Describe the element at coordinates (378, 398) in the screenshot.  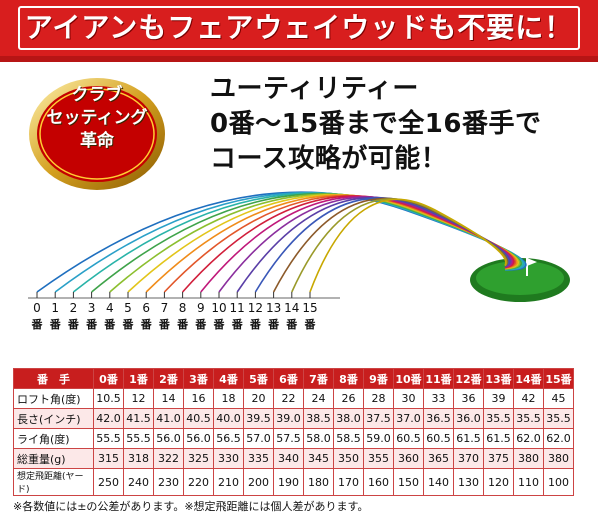
I see `spec-cell: 28` at that location.